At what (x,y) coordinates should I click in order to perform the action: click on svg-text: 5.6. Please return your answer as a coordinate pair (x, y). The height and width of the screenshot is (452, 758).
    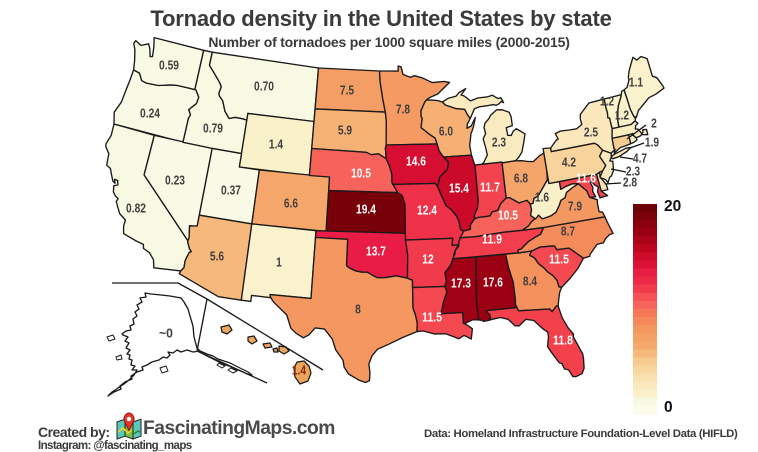
    Looking at the image, I should click on (217, 255).